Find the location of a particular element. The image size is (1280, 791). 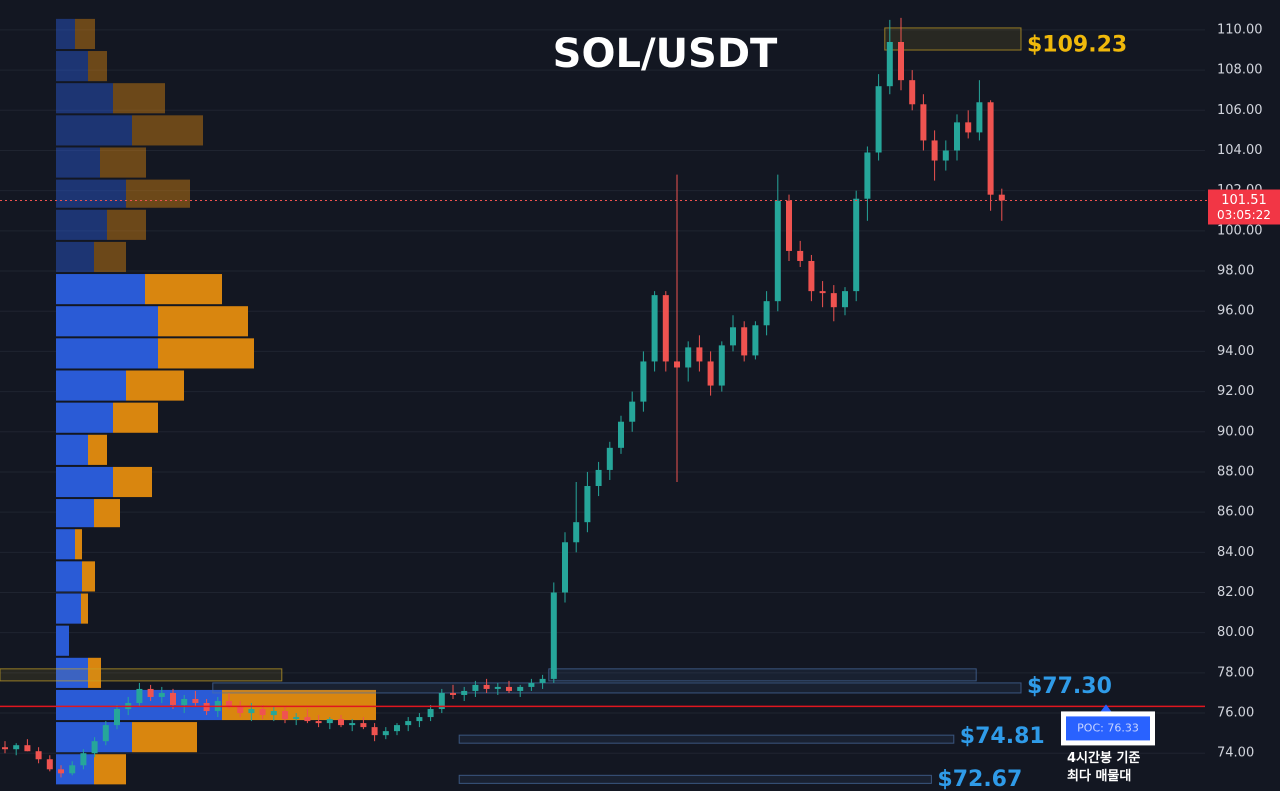

zone-label: $74.81 is located at coordinates (1002, 736).